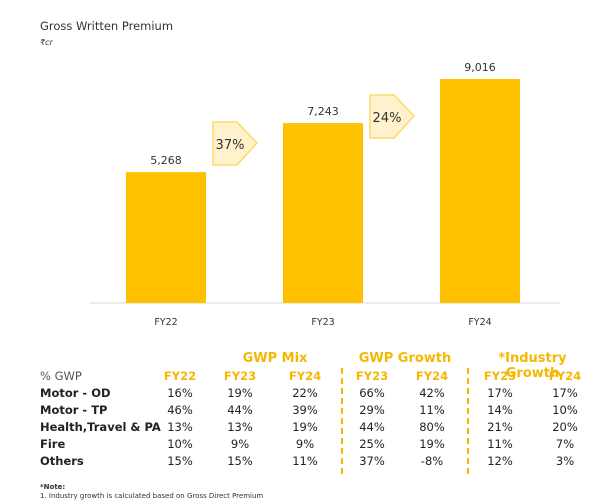 The width and height of the screenshot is (600, 503). What do you see at coordinates (322, 322) in the screenshot?
I see `x-tick-label: FY23` at bounding box center [322, 322].